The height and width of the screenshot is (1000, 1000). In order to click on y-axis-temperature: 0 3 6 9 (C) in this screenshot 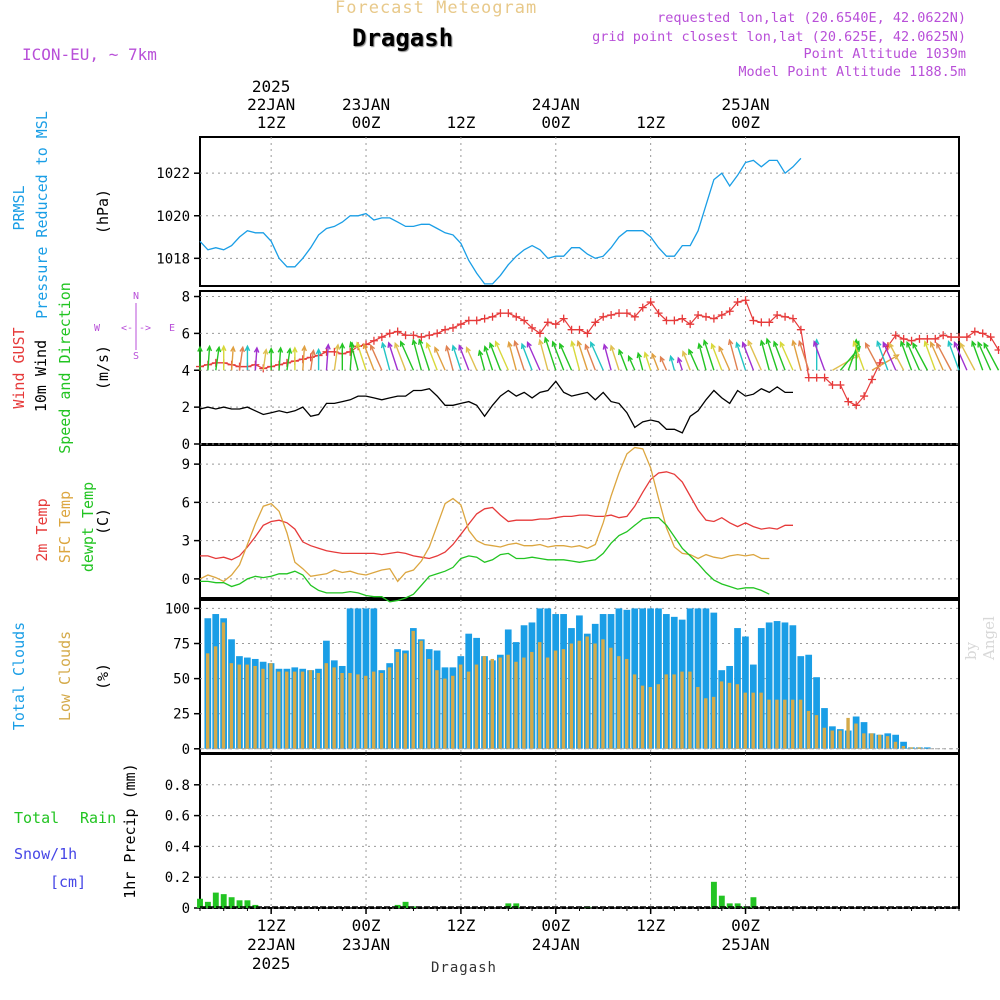, I will do `click(526, 522)`.